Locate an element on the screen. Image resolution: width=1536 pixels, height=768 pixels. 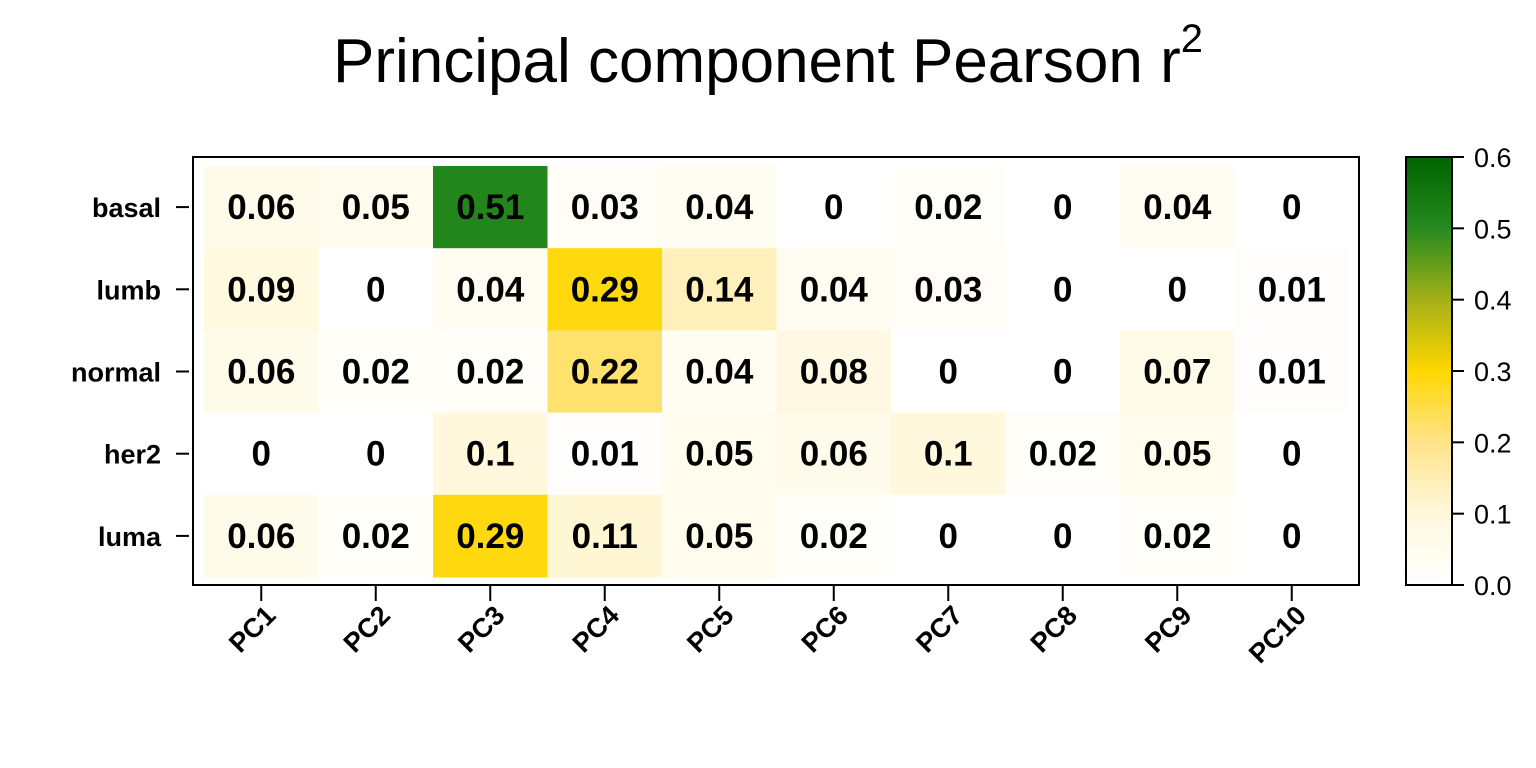
colorbar-ticks: 0.0 0.1 0.2 0.3 0.4 0.5 0.6 is located at coordinates (1482, 372).